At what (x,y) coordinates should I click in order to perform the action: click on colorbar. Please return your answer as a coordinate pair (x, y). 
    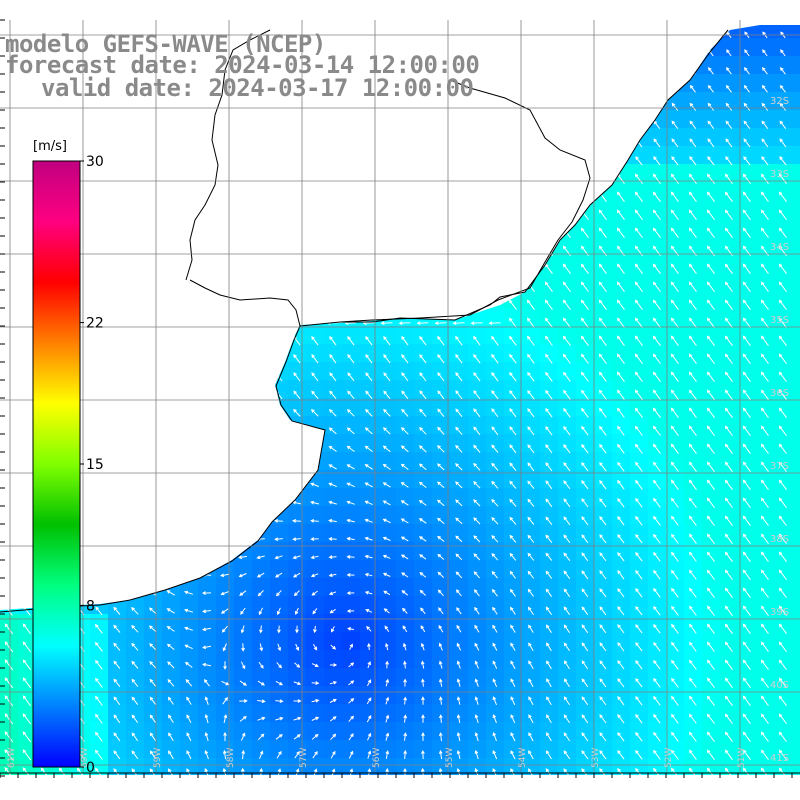
    Looking at the image, I should click on (56, 464).